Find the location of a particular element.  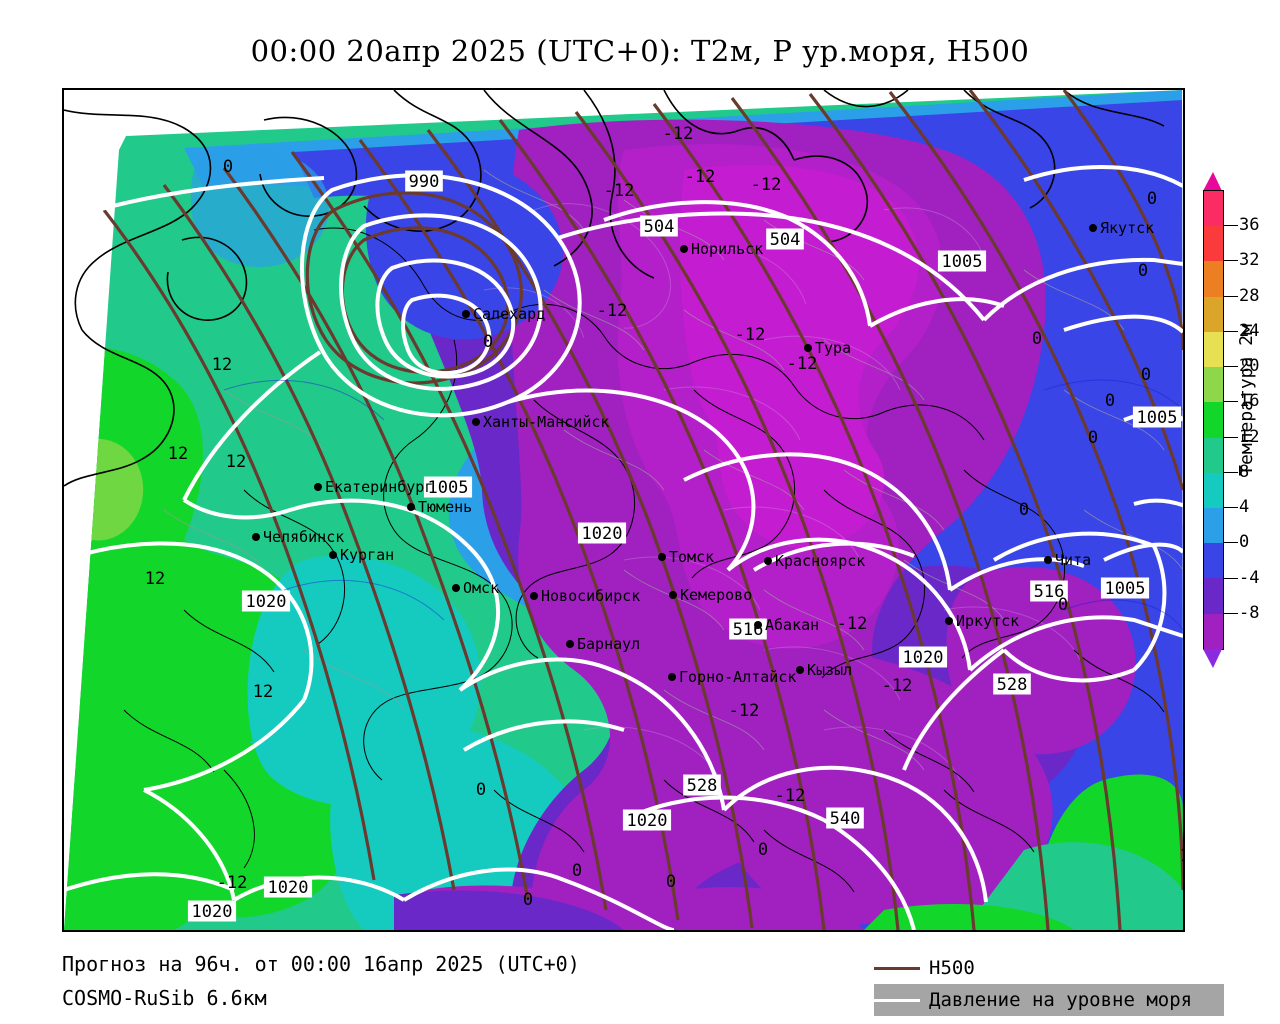

colorbar-tick-label: 8 is located at coordinates (1244, 471).